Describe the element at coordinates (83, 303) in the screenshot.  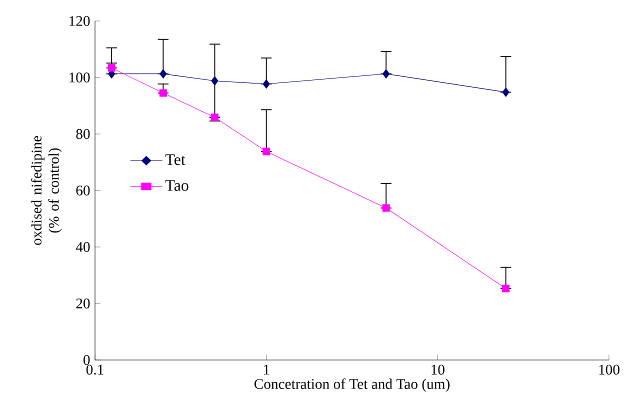
I see `y-tick-label: 20` at that location.